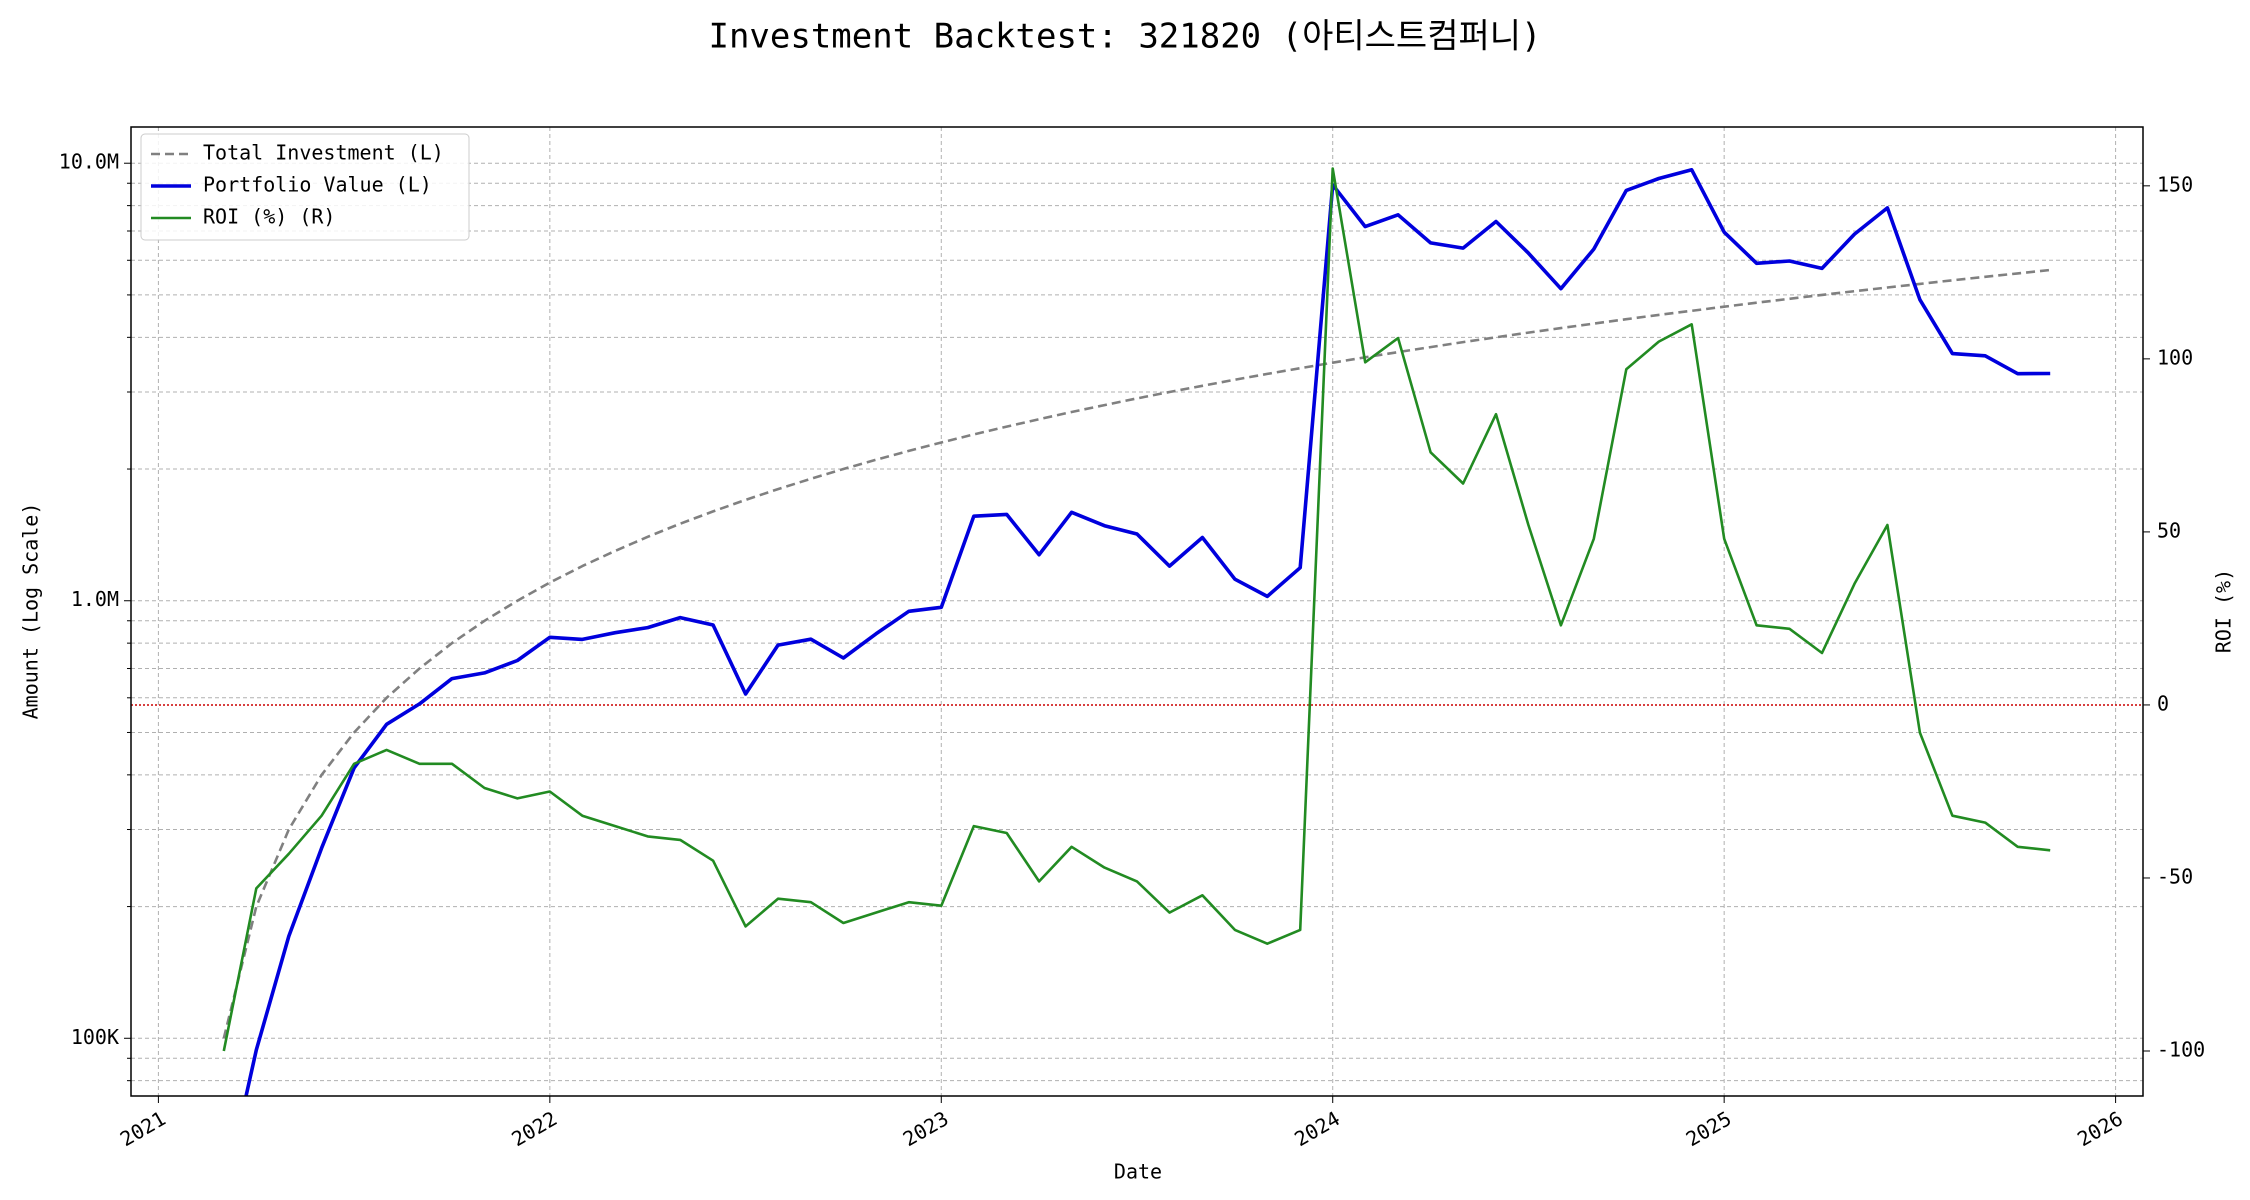  What do you see at coordinates (2175, 876) in the screenshot?
I see `y2-tick-label: -50` at bounding box center [2175, 876].